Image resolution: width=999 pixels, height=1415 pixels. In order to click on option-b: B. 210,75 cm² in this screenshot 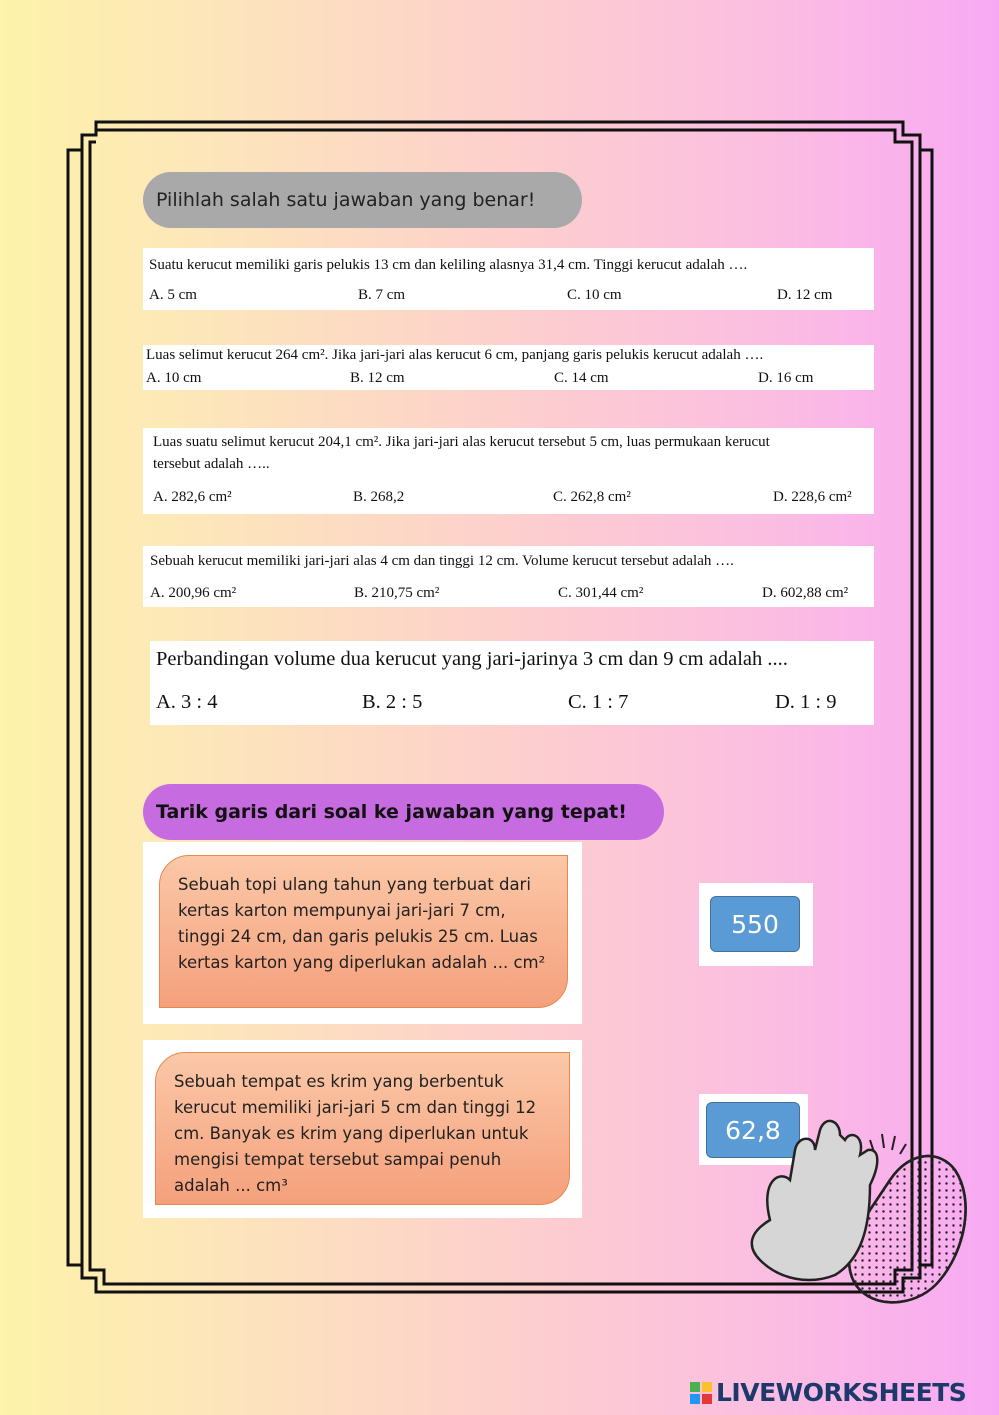, I will do `click(397, 593)`.